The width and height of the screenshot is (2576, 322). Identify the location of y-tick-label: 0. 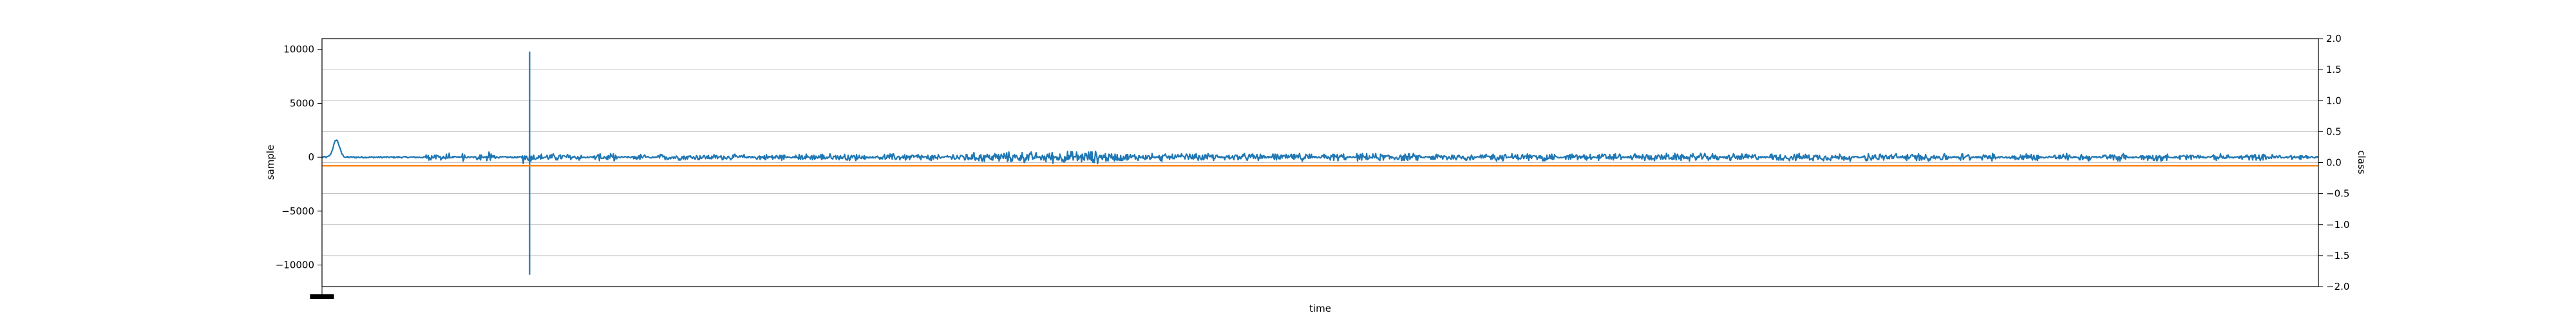
(311, 157).